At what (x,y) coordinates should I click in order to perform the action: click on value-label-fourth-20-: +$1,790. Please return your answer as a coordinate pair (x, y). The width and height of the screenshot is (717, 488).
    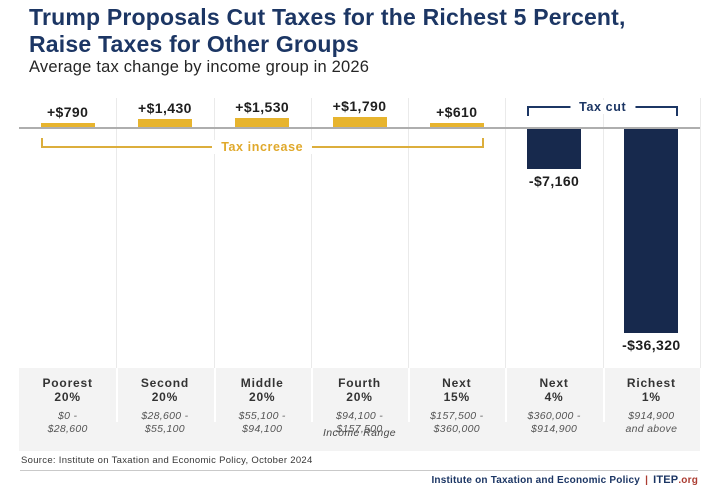
    Looking at the image, I should click on (359, 106).